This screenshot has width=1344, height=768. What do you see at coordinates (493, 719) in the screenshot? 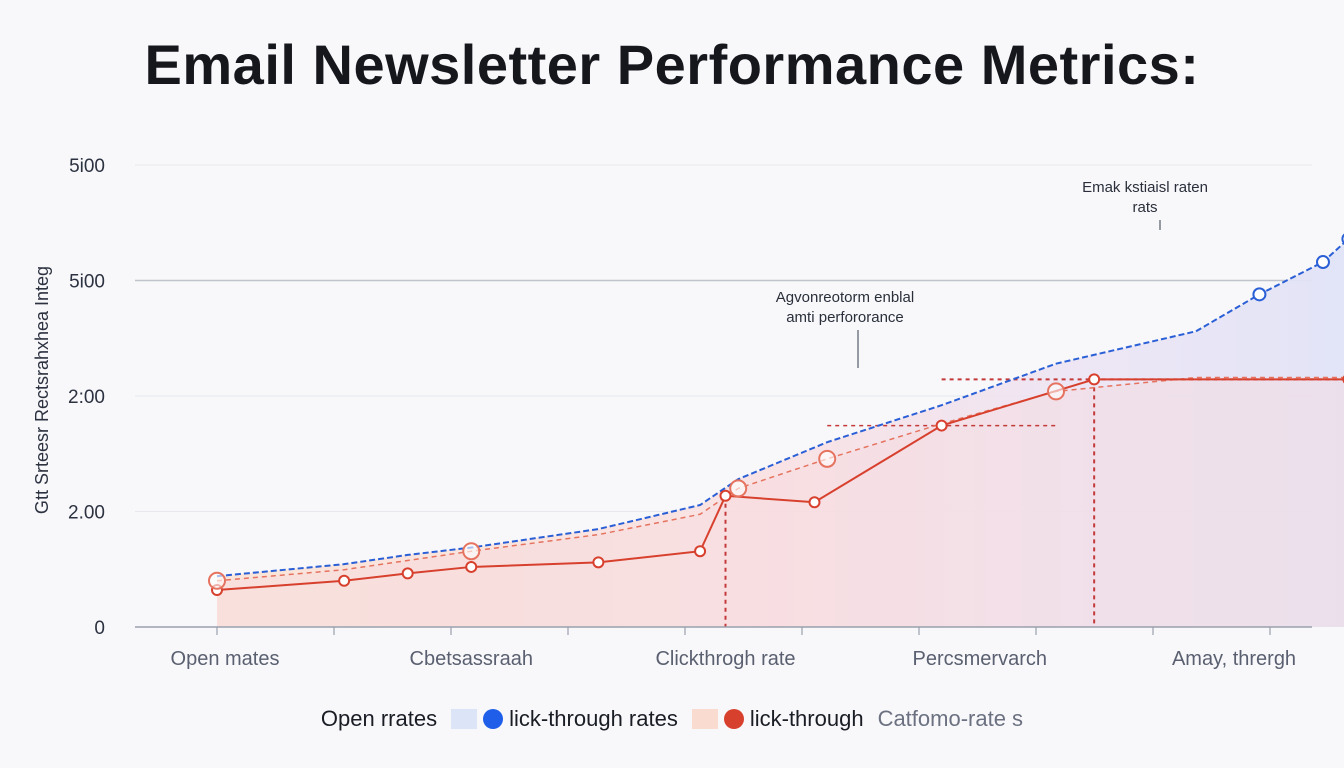
I see `legend-dot-blue` at bounding box center [493, 719].